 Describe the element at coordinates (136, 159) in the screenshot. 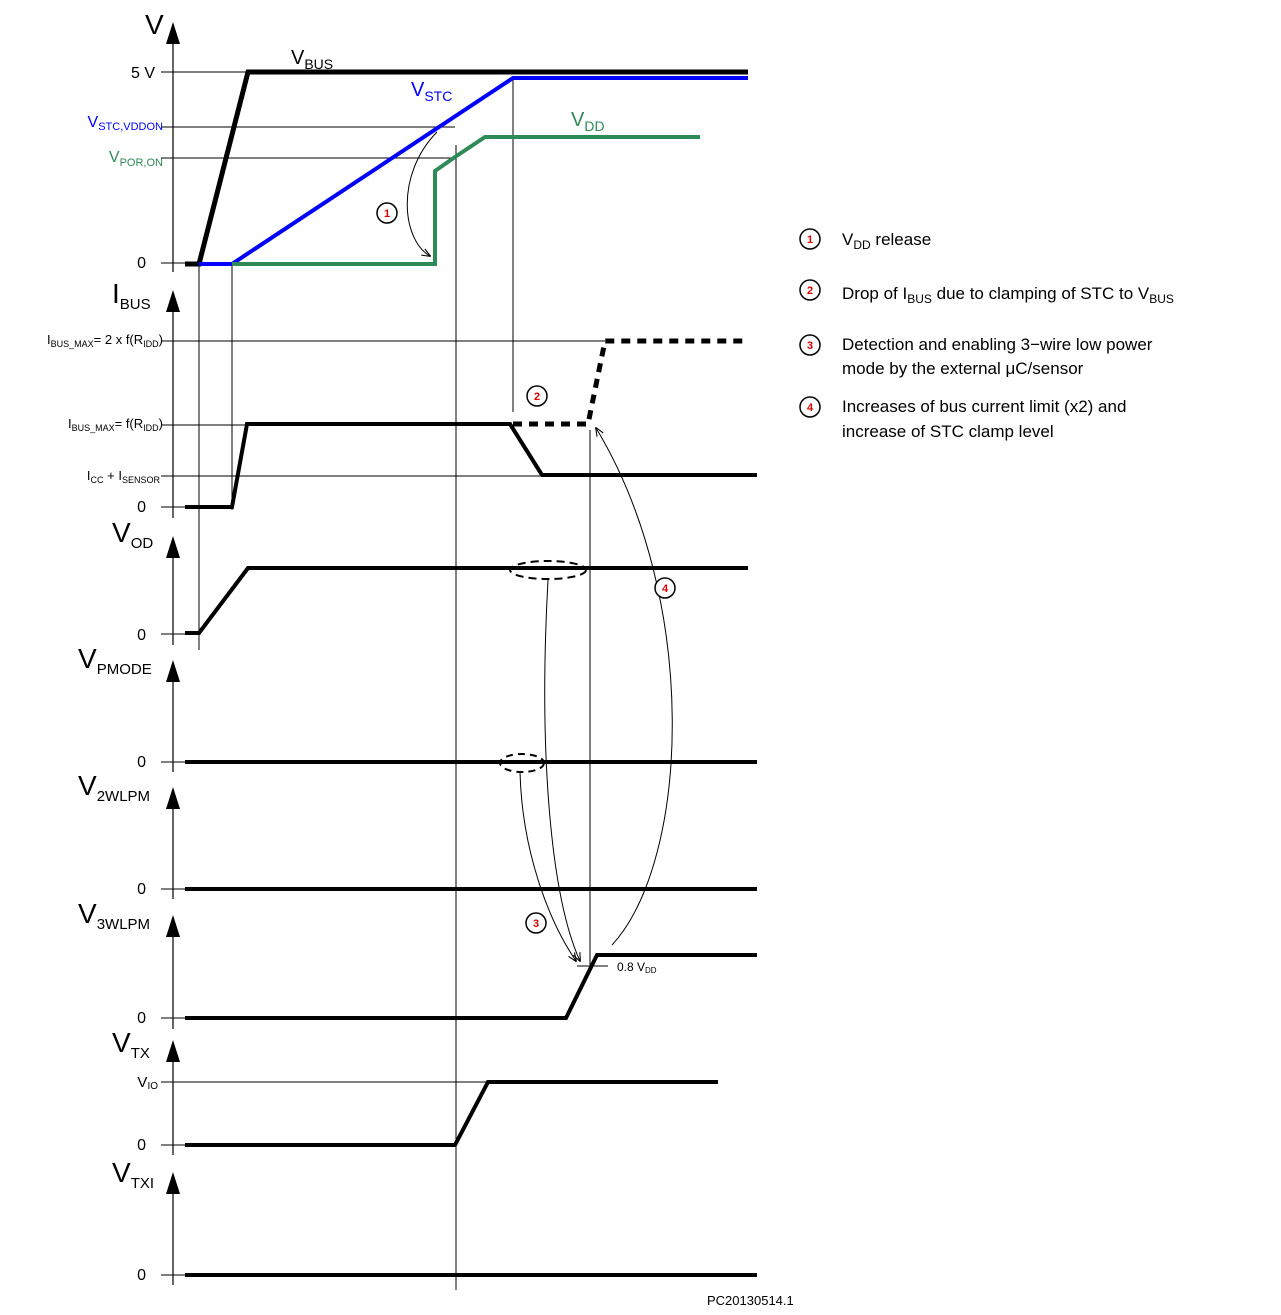

I see `tick-vpor-on: VPOR,ON` at that location.